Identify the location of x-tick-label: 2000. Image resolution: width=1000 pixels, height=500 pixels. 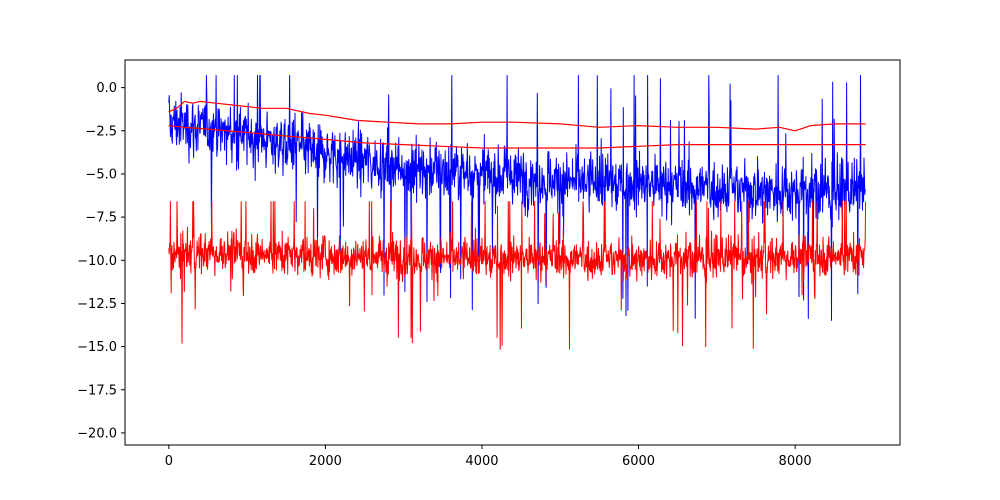
(325, 461).